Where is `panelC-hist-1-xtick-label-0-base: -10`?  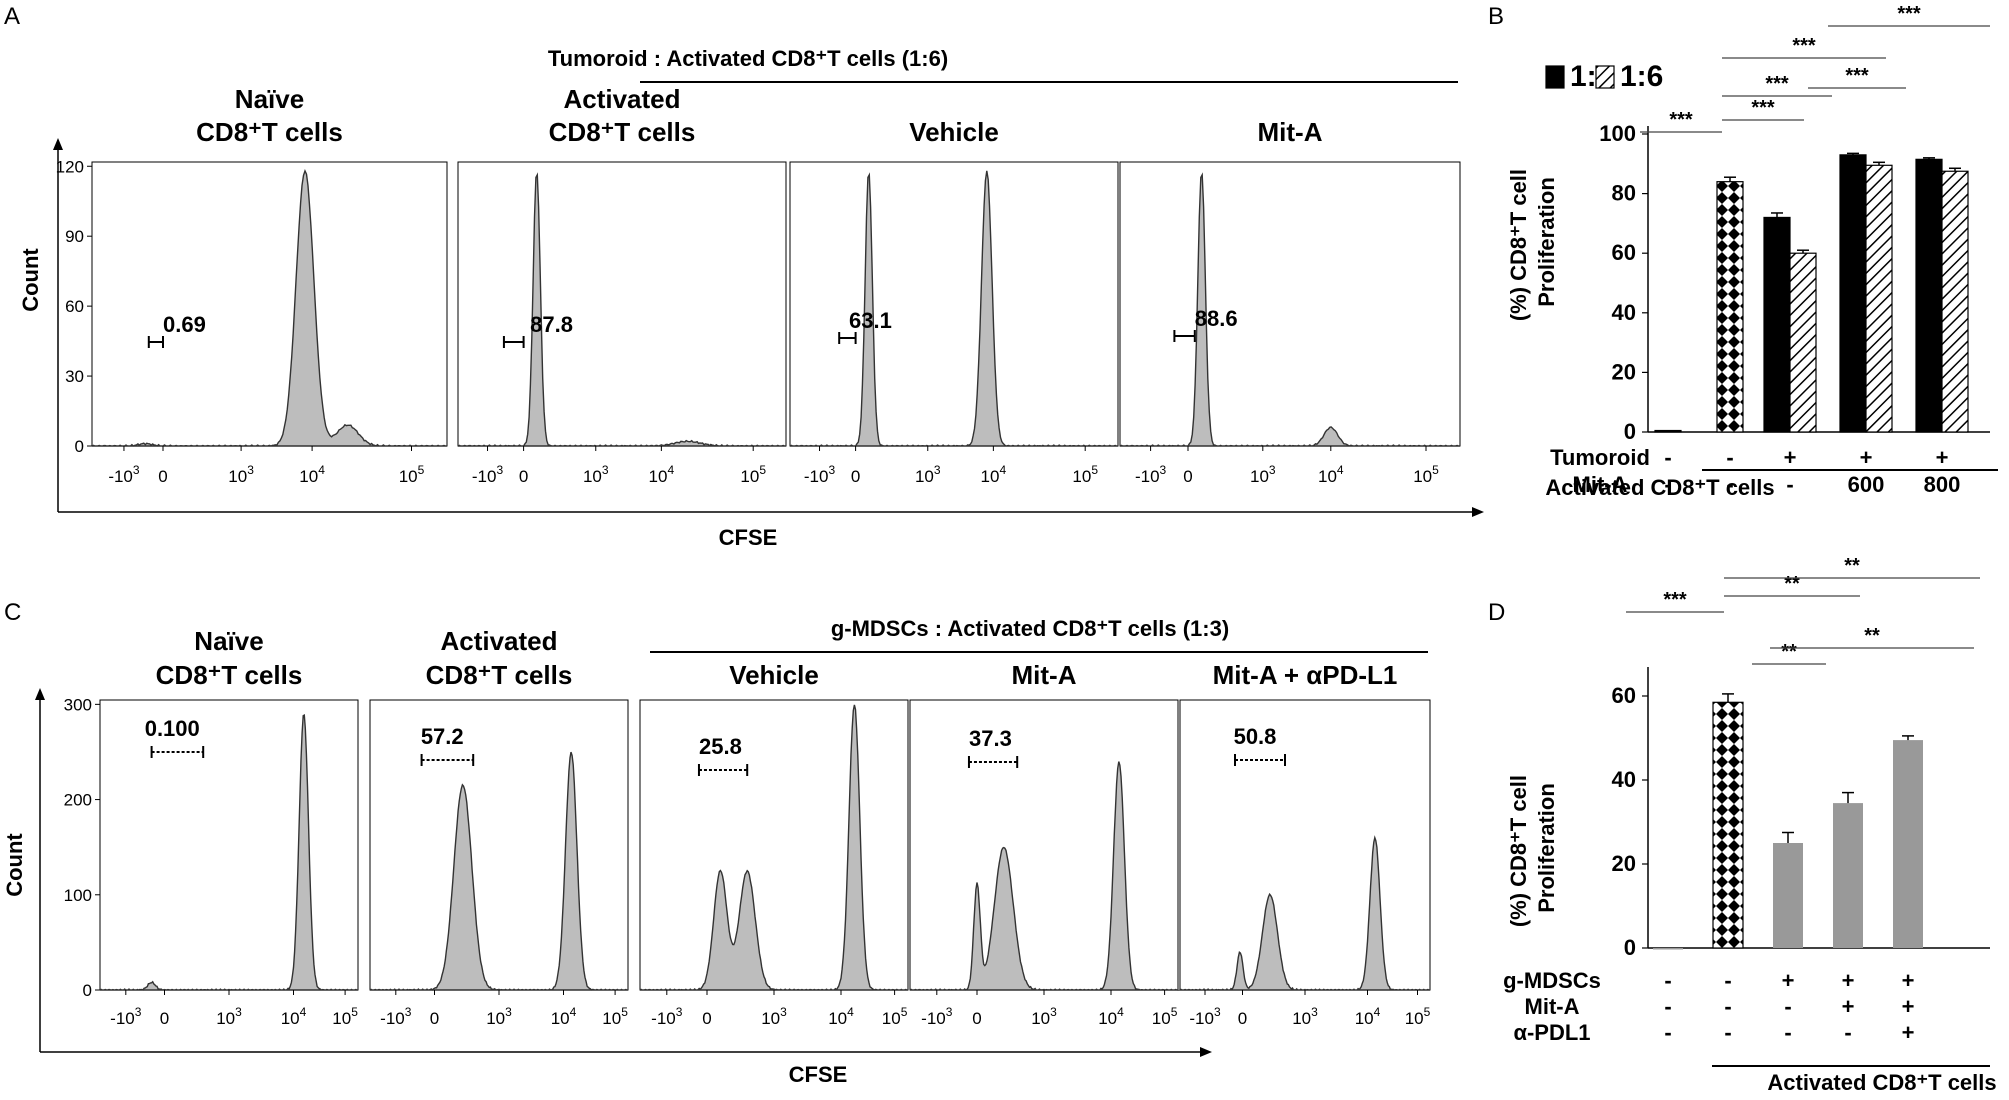 panelC-hist-1-xtick-label-0-base: -10 is located at coordinates (122, 1018).